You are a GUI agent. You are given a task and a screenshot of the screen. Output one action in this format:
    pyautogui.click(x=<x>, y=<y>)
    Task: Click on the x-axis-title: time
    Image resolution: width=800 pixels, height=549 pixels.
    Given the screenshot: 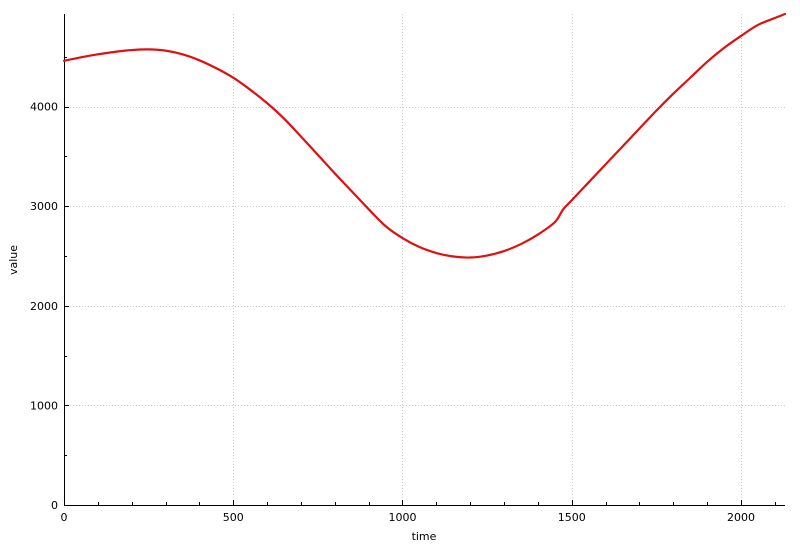 What is the action you would take?
    pyautogui.click(x=424, y=536)
    